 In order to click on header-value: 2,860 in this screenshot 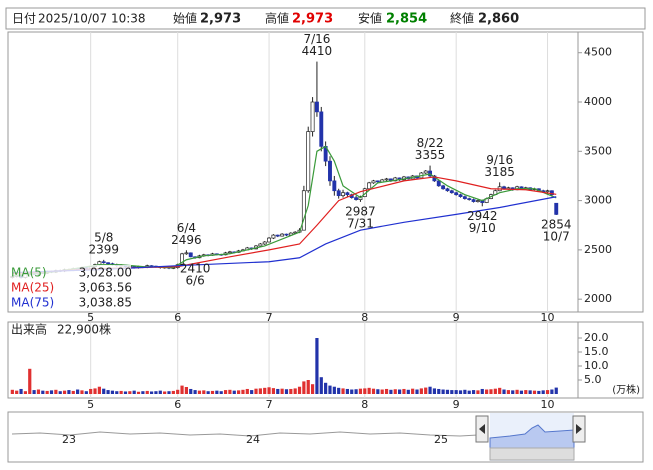, I will do `click(498, 19)`.